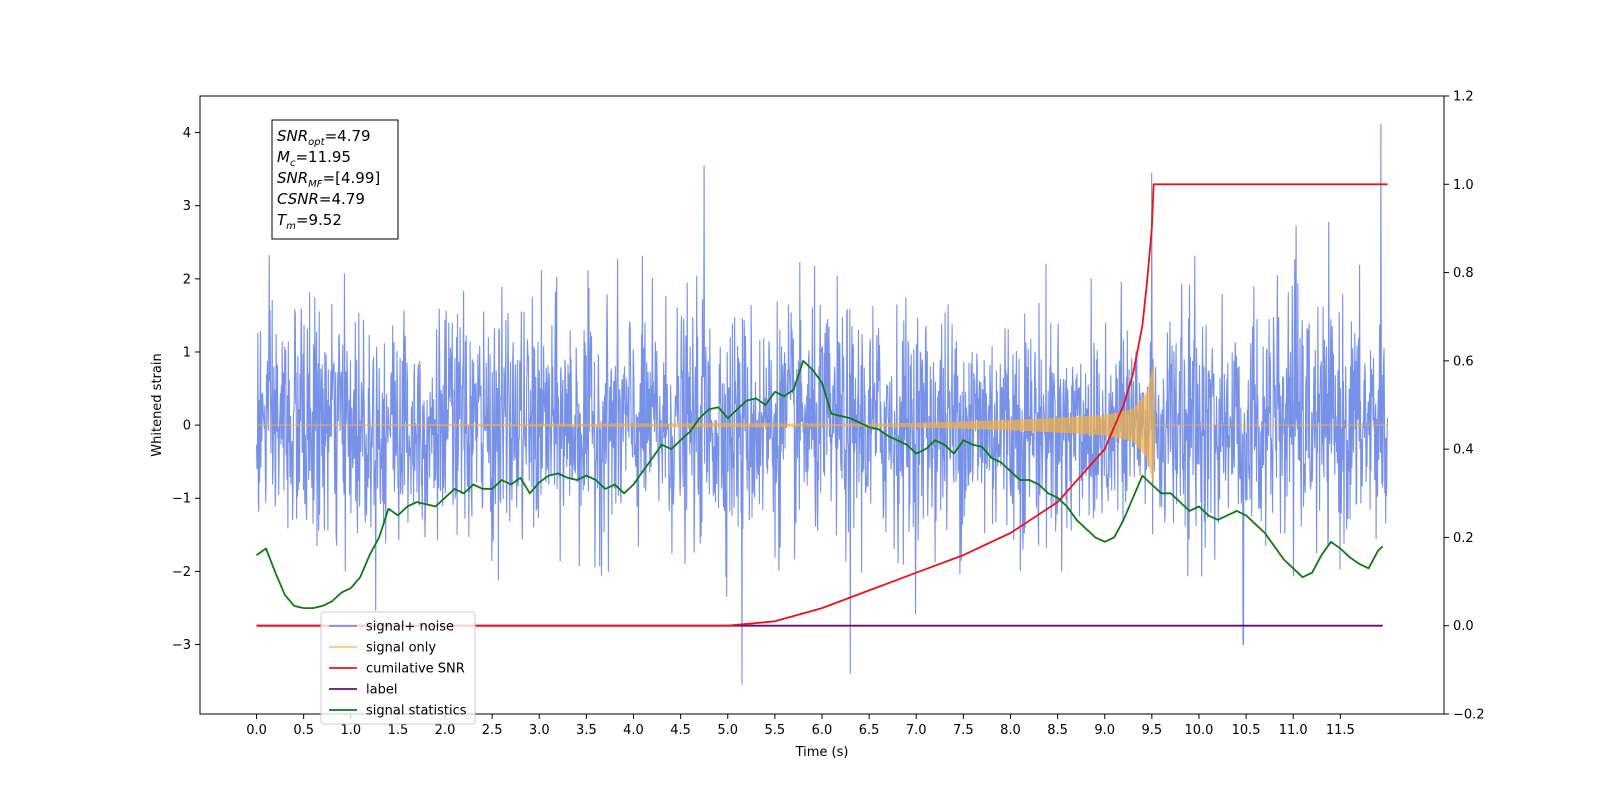  What do you see at coordinates (293, 163) in the screenshot?
I see `info-subscript: c` at bounding box center [293, 163].